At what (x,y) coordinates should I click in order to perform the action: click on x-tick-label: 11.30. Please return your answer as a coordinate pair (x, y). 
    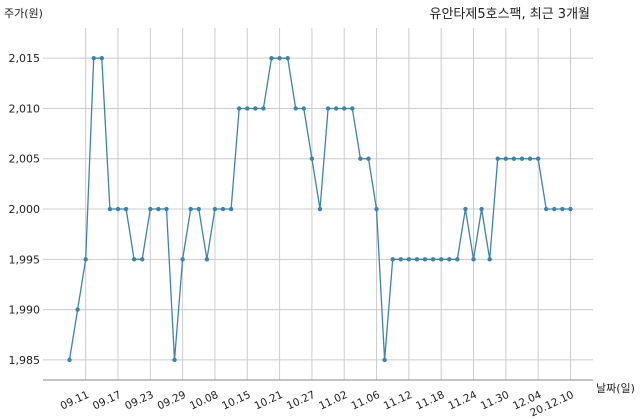
    Looking at the image, I should click on (495, 401).